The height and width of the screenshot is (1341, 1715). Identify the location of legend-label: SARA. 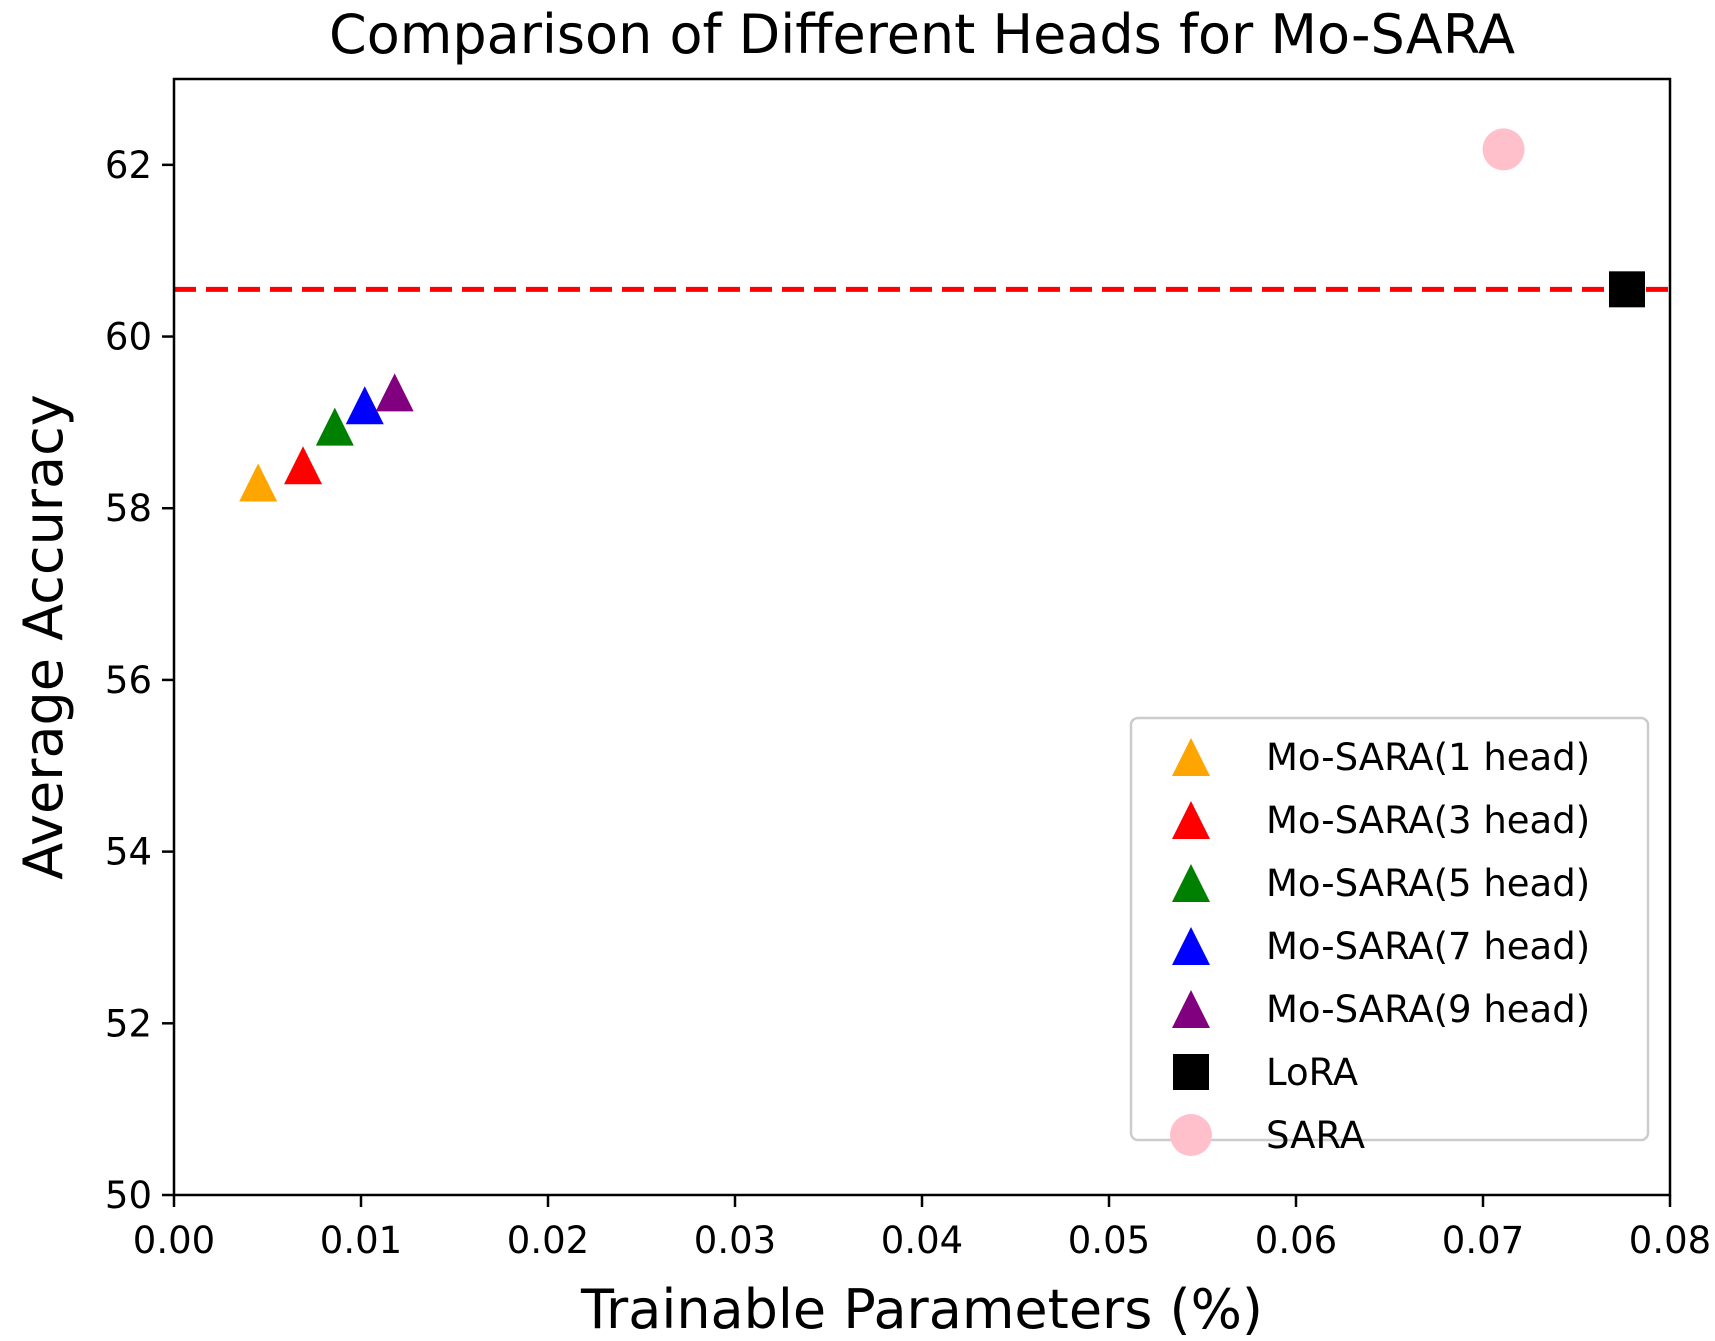
(1315, 1135).